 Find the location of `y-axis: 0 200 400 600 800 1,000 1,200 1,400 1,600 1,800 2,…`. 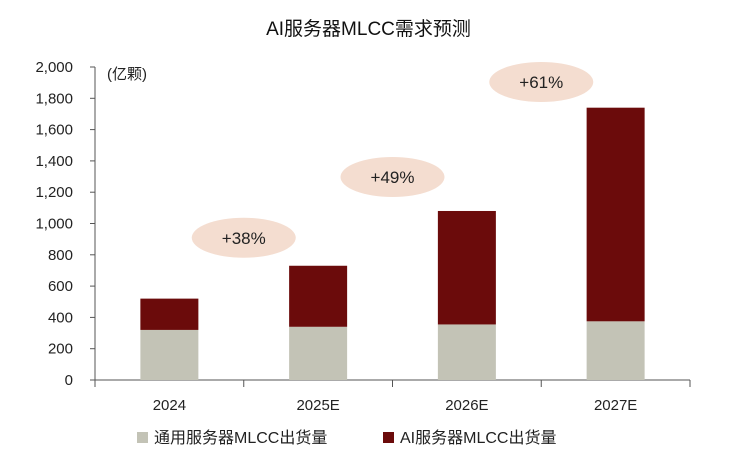

y-axis: 0 200 400 600 800 1,000 1,200 1,400 1,600 1,800 2,… is located at coordinates (91, 224).